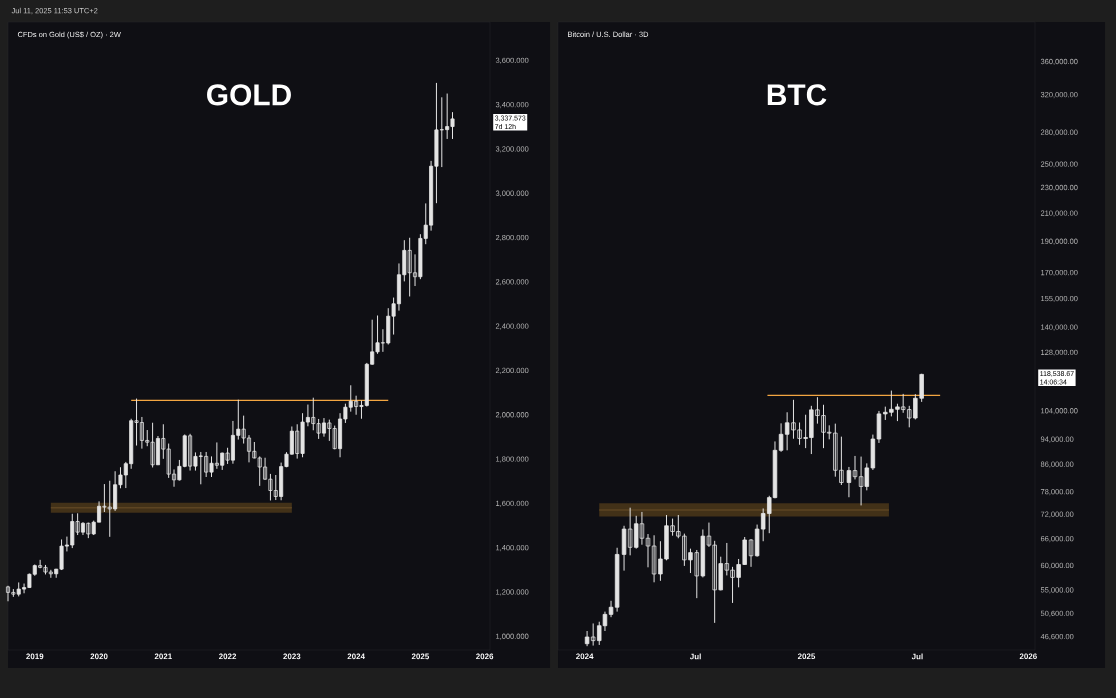 The image size is (1116, 698). I want to click on text: BTC, so click(797, 95).